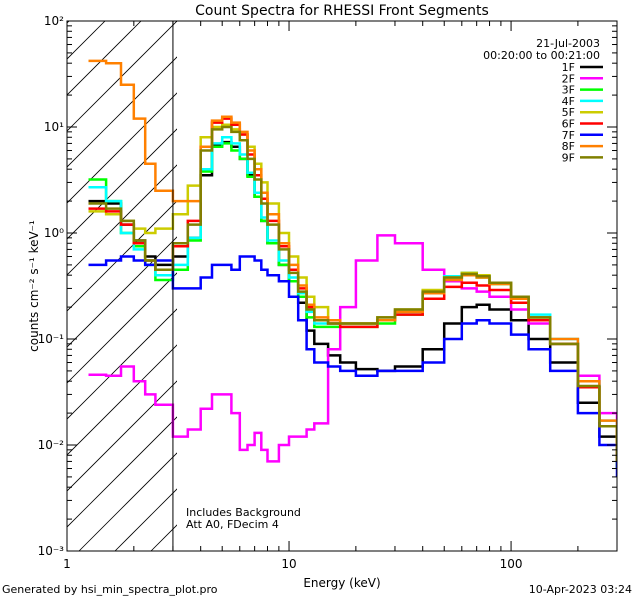  Describe the element at coordinates (568, 101) in the screenshot. I see `legend-label-4F: 4F` at that location.